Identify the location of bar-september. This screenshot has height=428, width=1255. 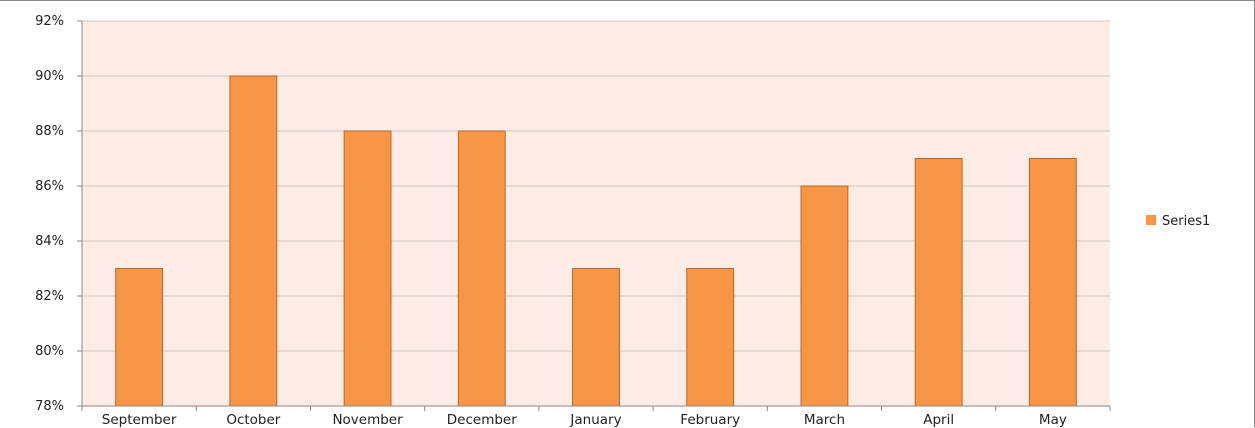
(139, 337).